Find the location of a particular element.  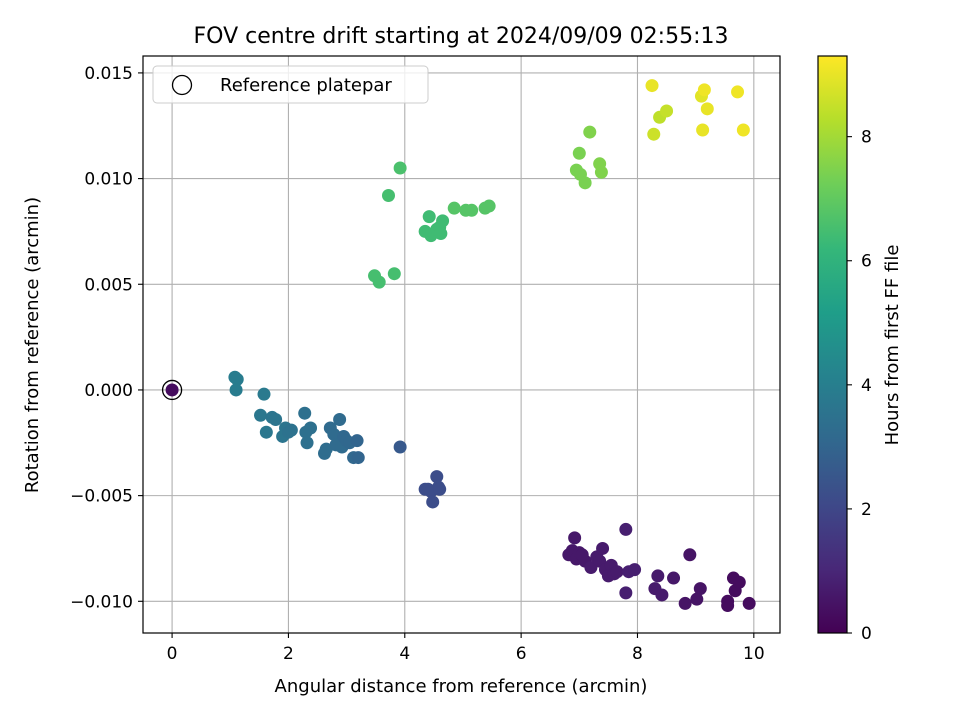

y-tick-label: −0.010 is located at coordinates (101, 602).